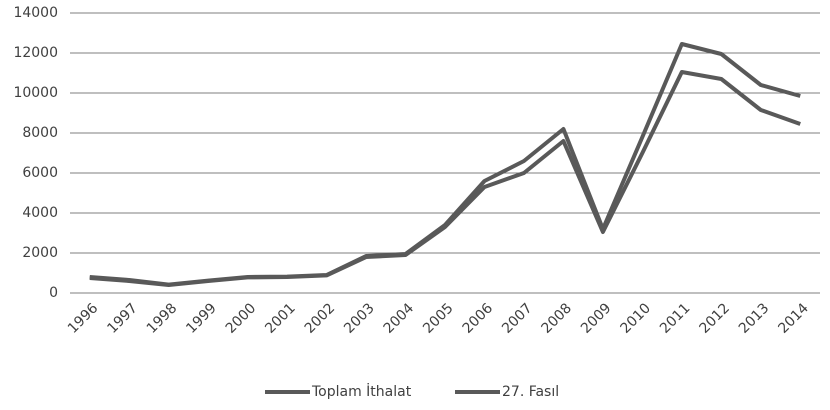 The height and width of the screenshot is (410, 830). Describe the element at coordinates (35, 93) in the screenshot. I see `y-tick-label: 10000` at that location.